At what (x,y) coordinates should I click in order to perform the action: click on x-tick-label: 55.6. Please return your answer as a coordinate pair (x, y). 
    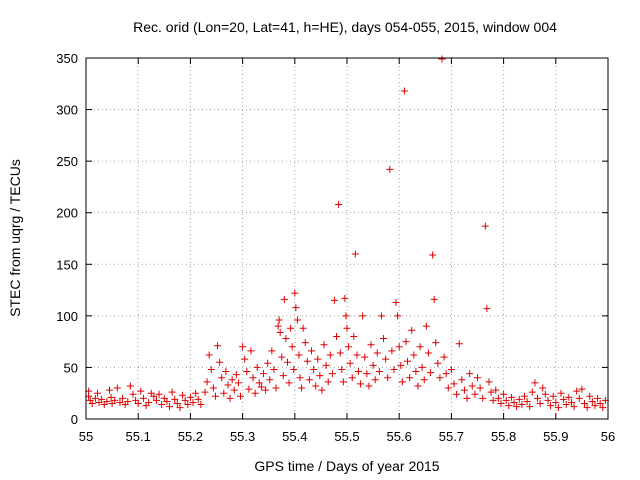
    Looking at the image, I should click on (399, 436).